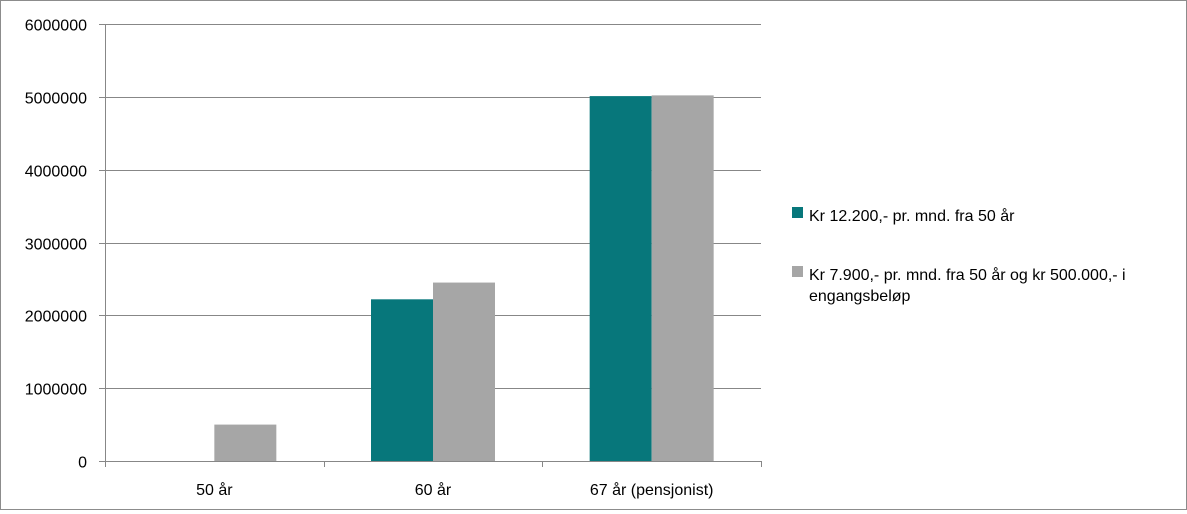  Describe the element at coordinates (912, 216) in the screenshot. I see `legend-label: Kr 12.200,- pr. mnd. fra 50 år` at that location.